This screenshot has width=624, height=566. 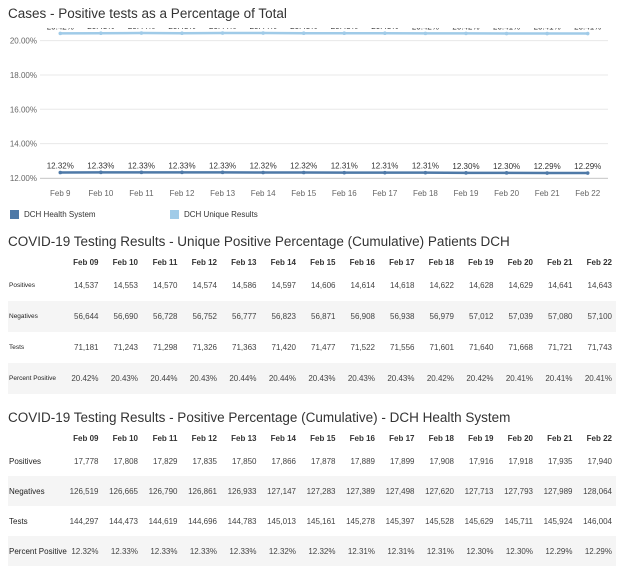 What do you see at coordinates (441, 262) in the screenshot?
I see `column-header: Feb 18` at bounding box center [441, 262].